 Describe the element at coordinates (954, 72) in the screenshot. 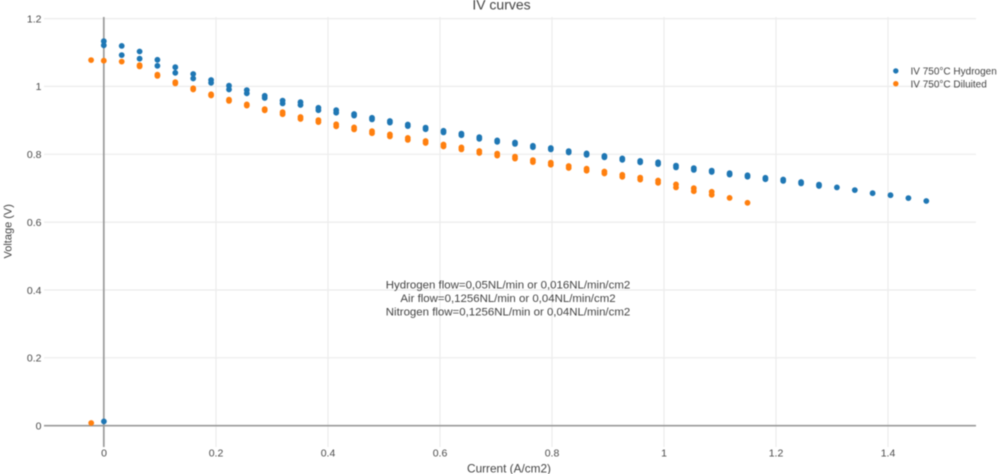

I see `svg-text: IV 750°C Hydrogen` at that location.